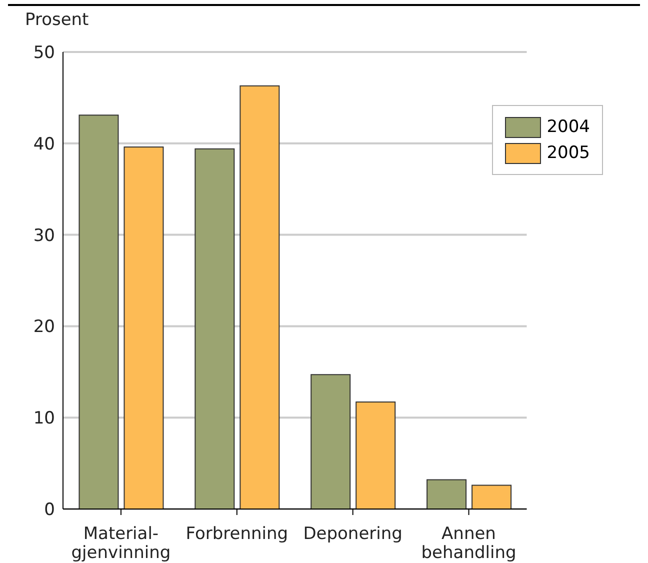 Image resolution: width=648 pixels, height=563 pixels. I want to click on legend-label: 2005, so click(568, 153).